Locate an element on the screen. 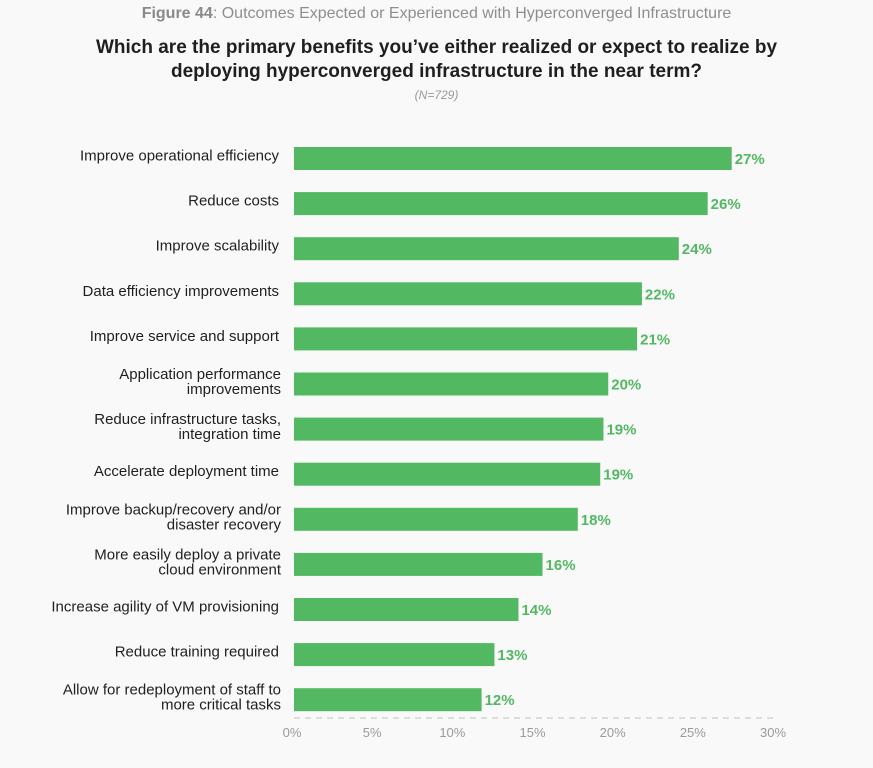 The height and width of the screenshot is (768, 873). x-tick-label: 10% is located at coordinates (452, 732).